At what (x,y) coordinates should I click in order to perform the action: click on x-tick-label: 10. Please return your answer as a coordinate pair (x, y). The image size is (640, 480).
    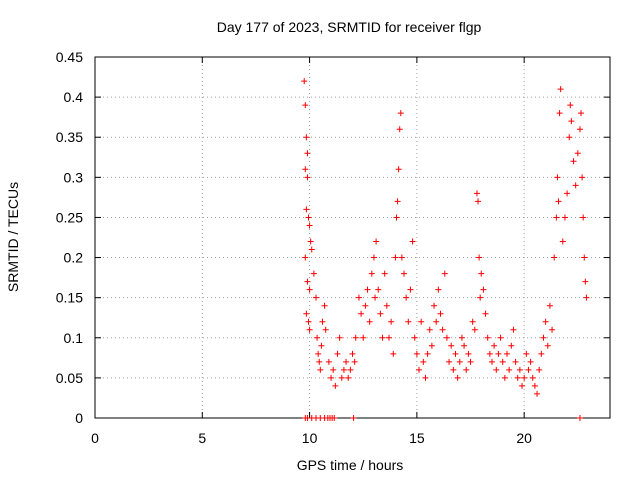
    Looking at the image, I should click on (310, 438).